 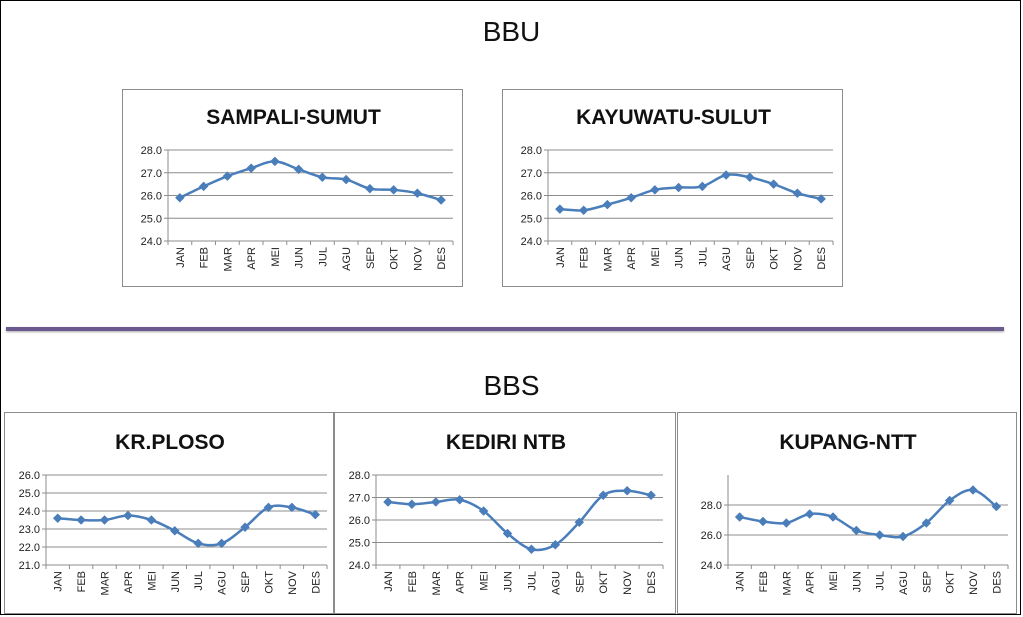 I want to click on heading-bbu: BBU, so click(x=511, y=31).